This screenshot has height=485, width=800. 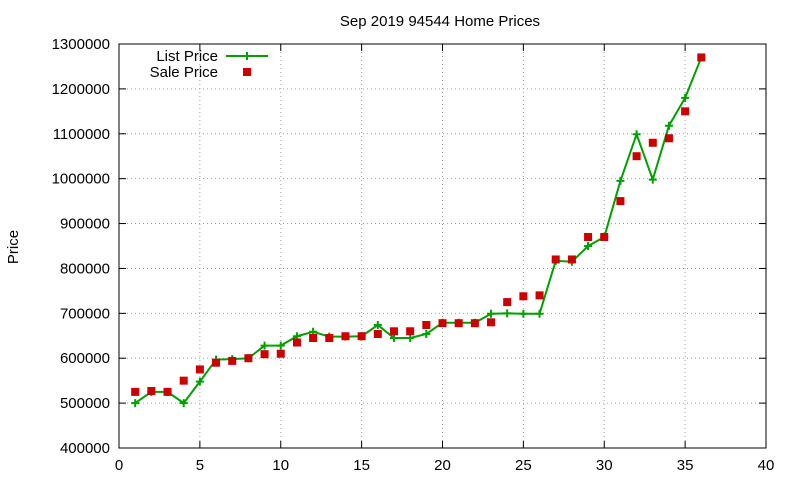 I want to click on y-tick-label: 1300000, so click(x=81, y=44).